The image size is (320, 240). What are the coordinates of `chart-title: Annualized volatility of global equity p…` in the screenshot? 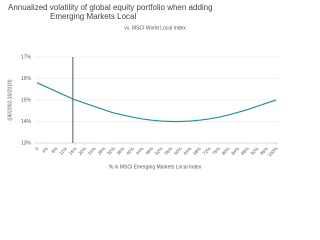 It's located at (110, 12).